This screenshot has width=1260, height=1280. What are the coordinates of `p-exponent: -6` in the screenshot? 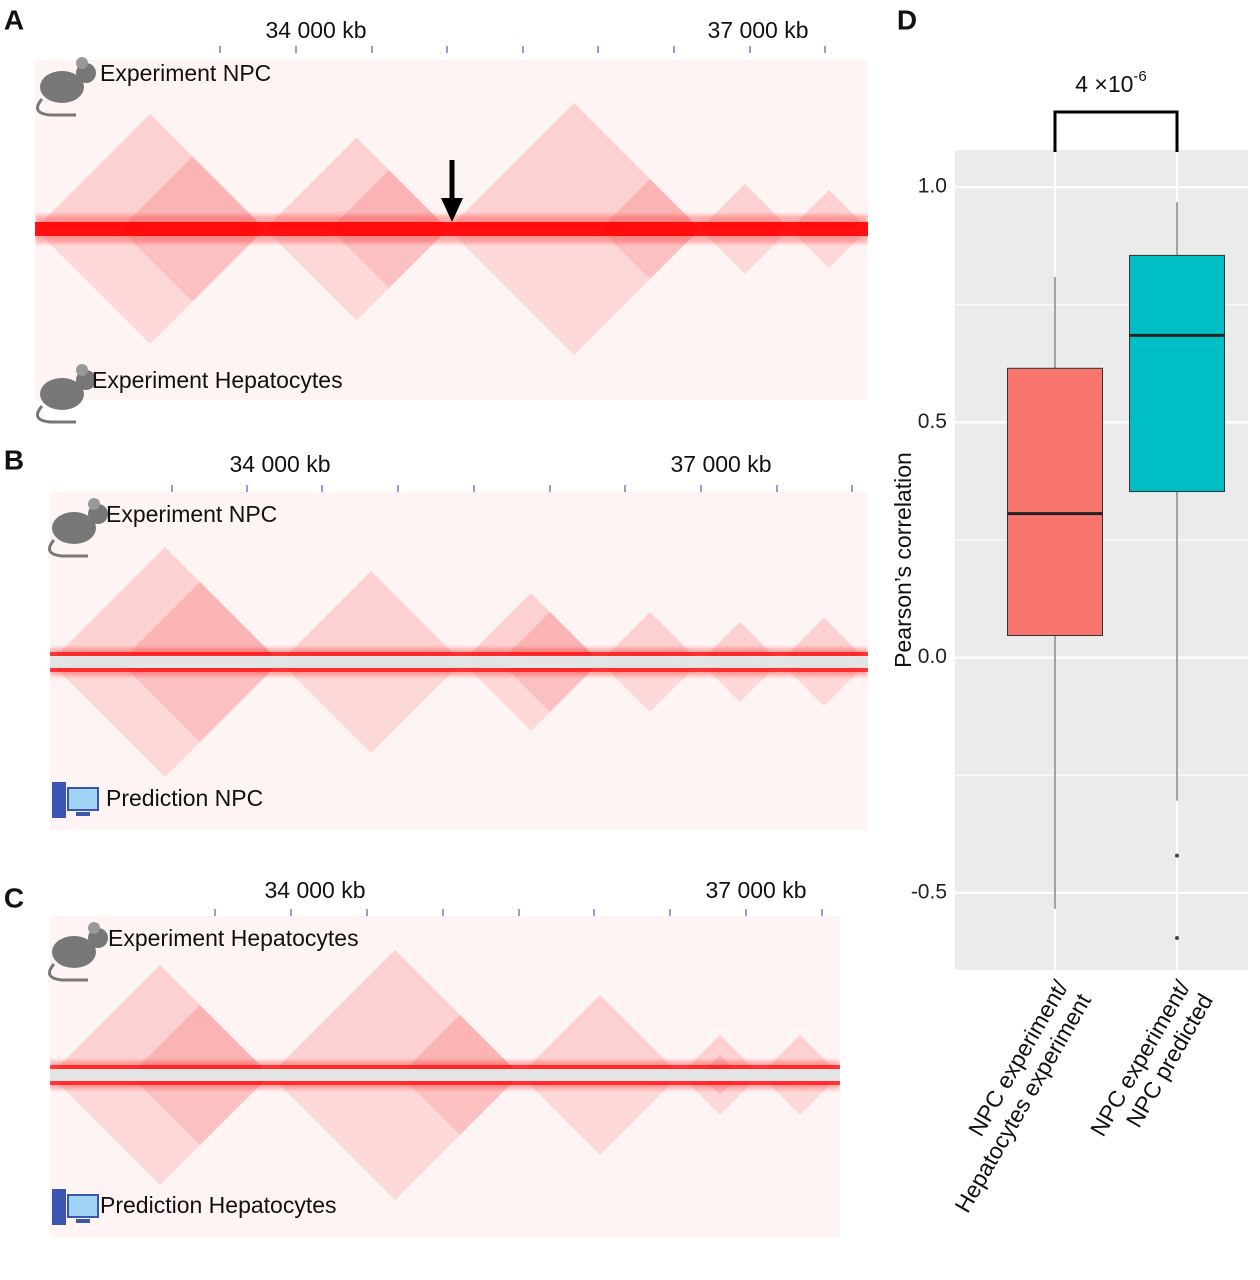 It's located at (1139, 76).